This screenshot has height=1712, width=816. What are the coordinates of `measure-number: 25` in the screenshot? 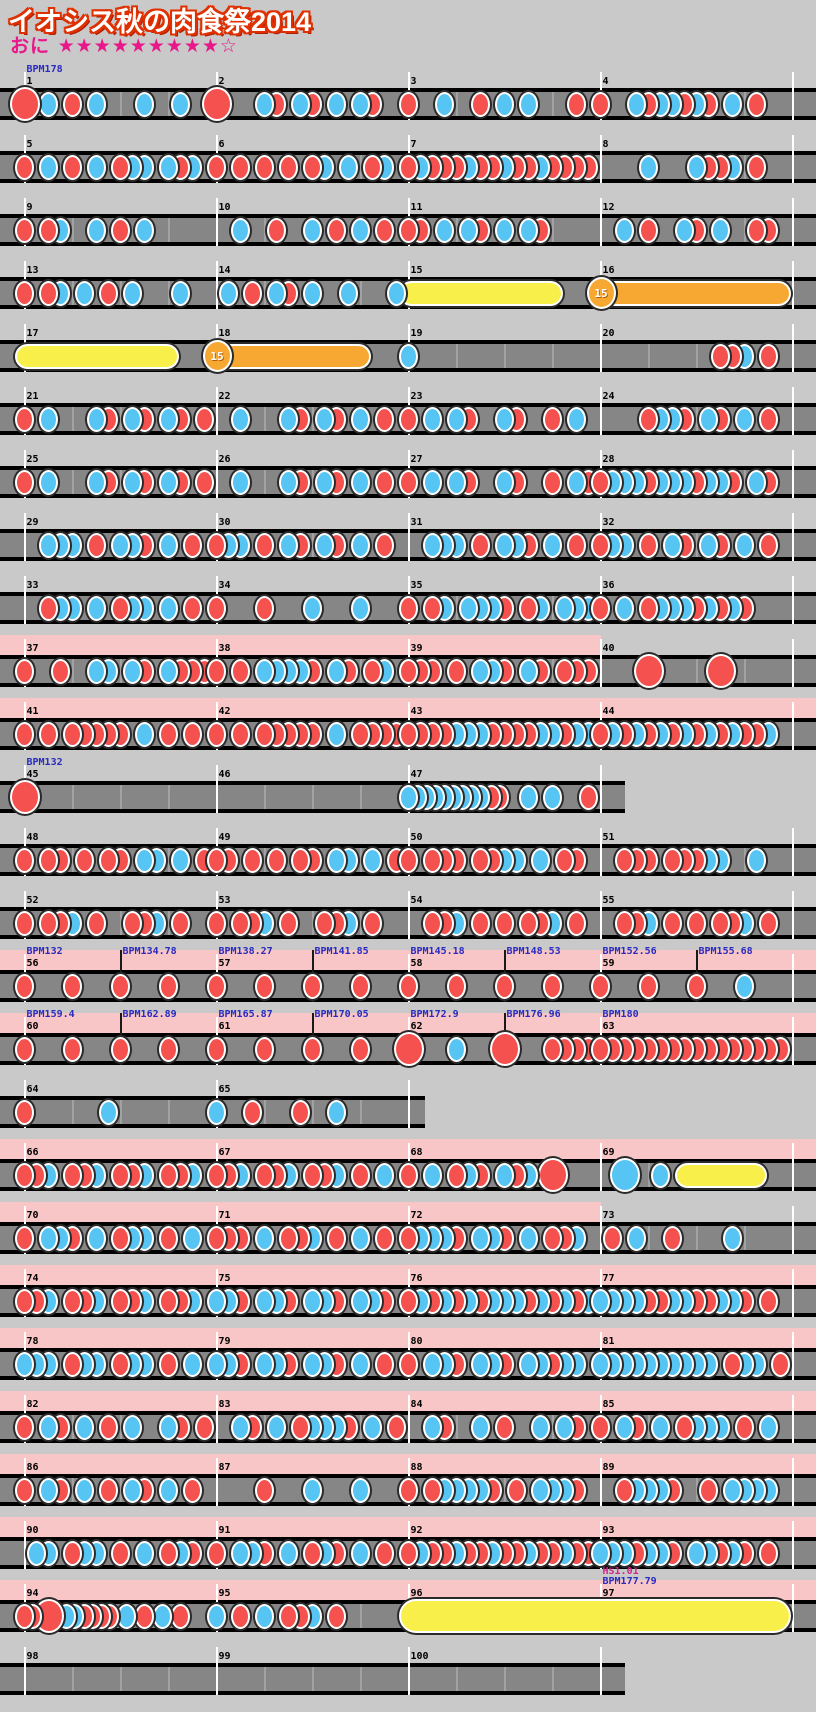 It's located at (32, 459).